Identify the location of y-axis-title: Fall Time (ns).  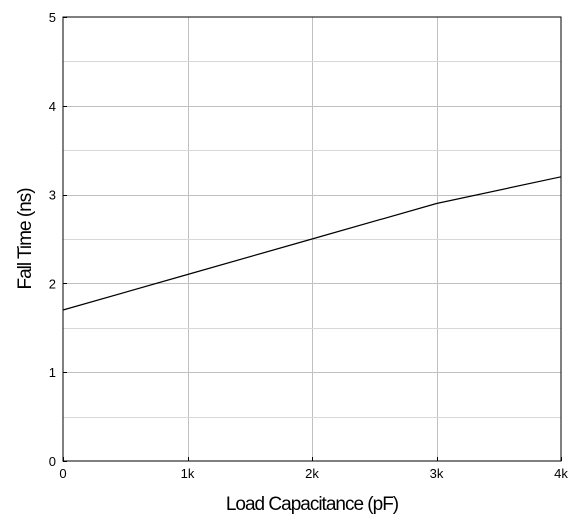
(25, 239).